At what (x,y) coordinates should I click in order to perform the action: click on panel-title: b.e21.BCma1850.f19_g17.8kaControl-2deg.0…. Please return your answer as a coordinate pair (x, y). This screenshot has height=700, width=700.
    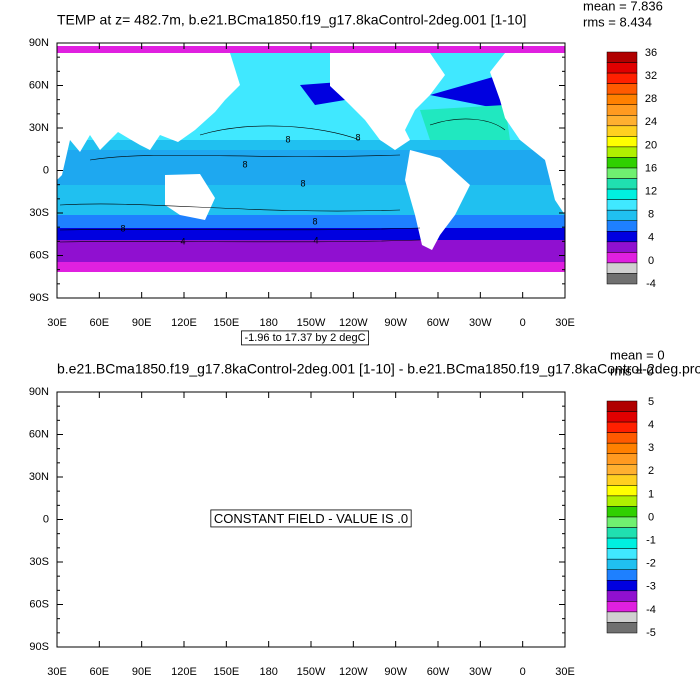
    Looking at the image, I should click on (378, 369).